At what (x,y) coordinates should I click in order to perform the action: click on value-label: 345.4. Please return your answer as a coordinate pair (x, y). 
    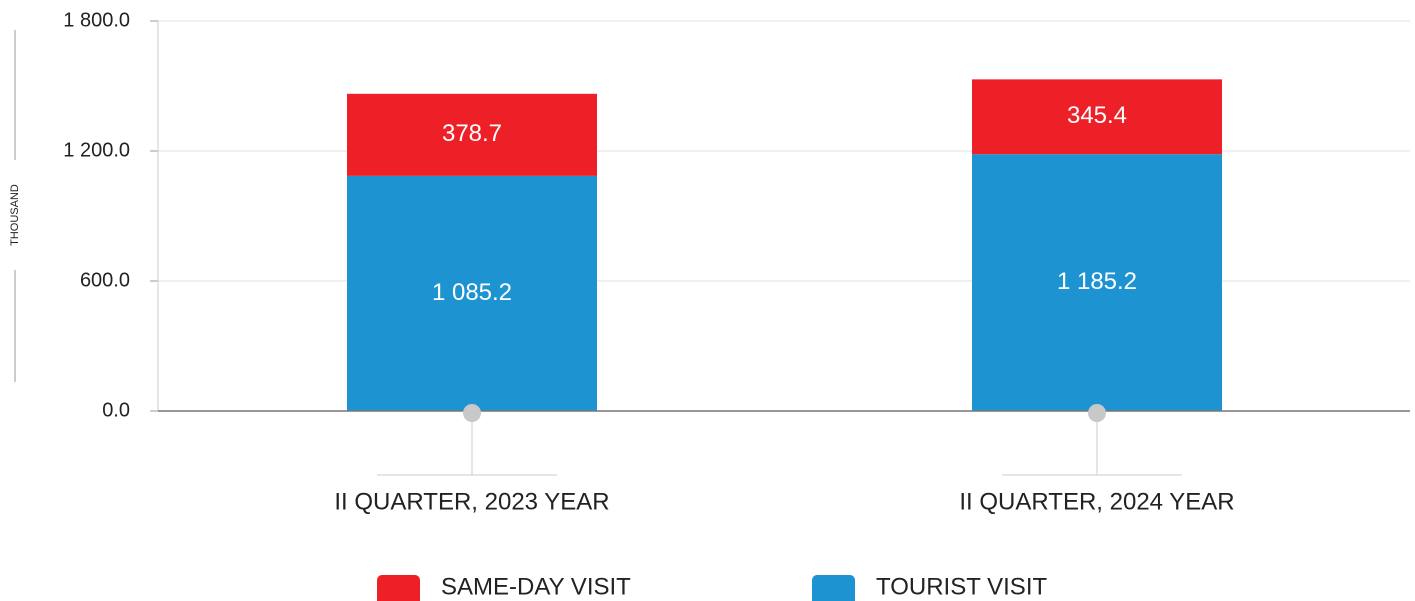
    Looking at the image, I should click on (1097, 115).